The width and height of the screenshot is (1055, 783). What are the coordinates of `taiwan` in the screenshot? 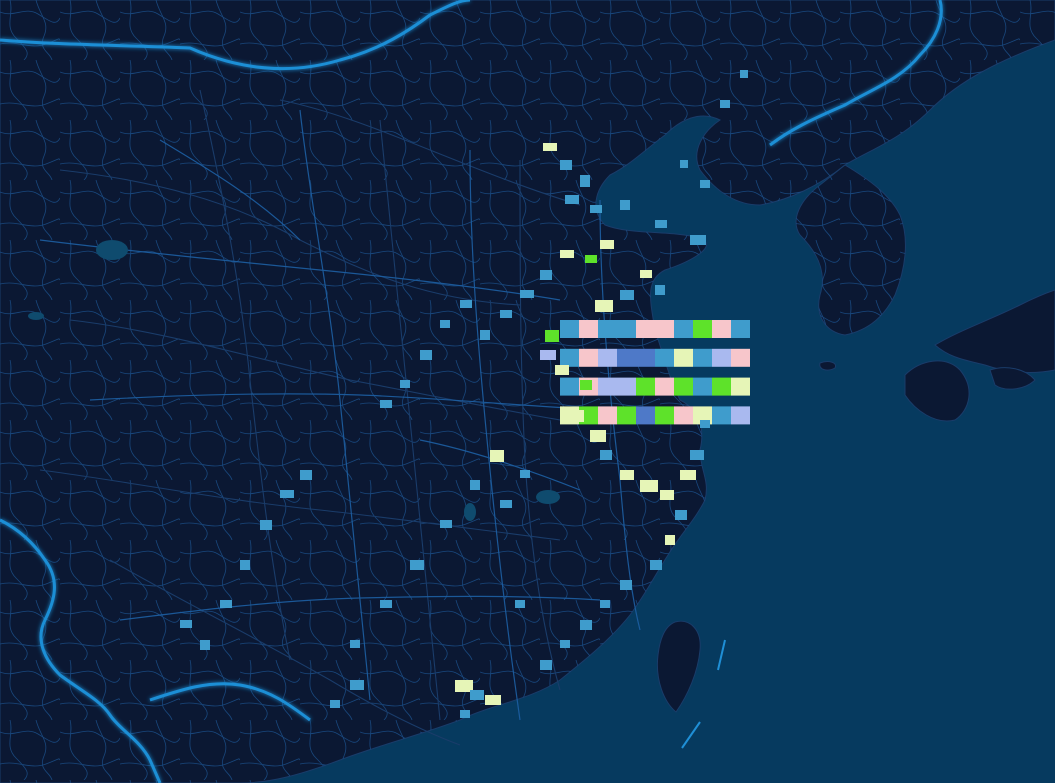 It's located at (678, 666).